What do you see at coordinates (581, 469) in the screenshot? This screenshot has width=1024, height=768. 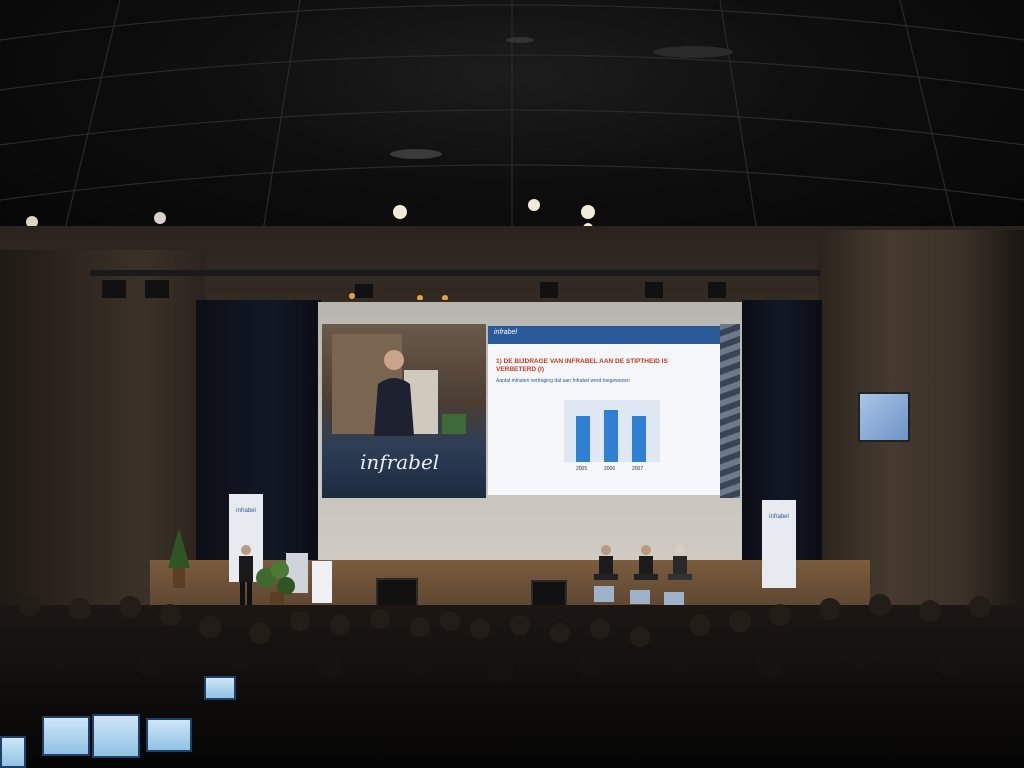 I see `year-label-2005: 2005` at bounding box center [581, 469].